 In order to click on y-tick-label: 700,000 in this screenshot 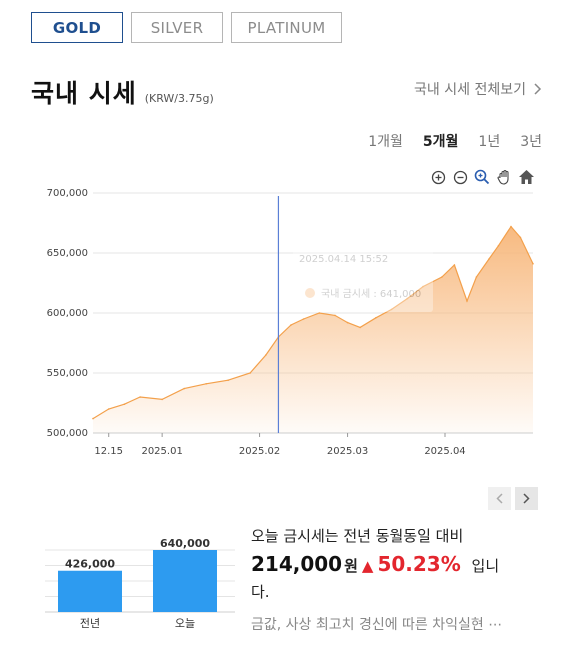, I will do `click(67, 193)`.